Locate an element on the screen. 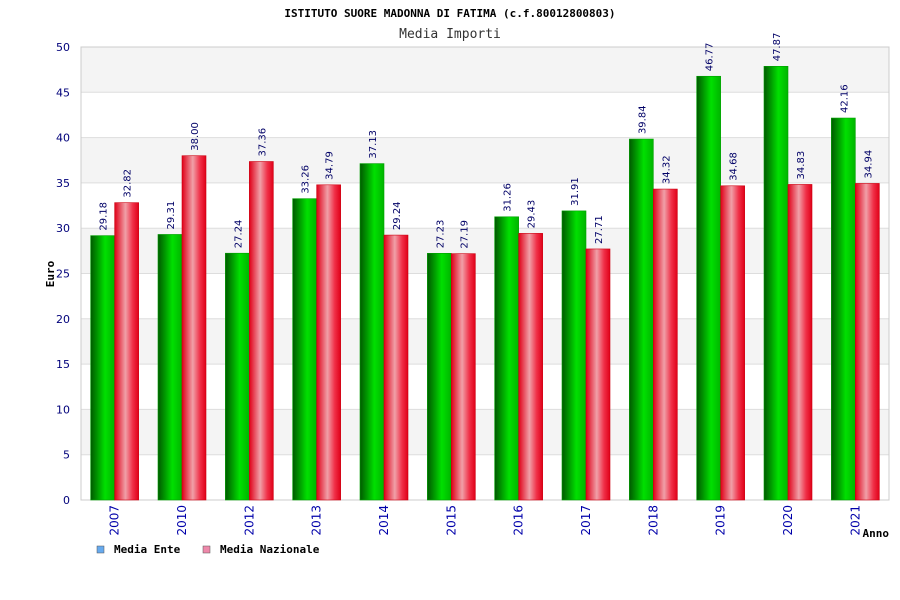 This screenshot has height=600, width=900. y-tick-label: 20 is located at coordinates (63, 319).